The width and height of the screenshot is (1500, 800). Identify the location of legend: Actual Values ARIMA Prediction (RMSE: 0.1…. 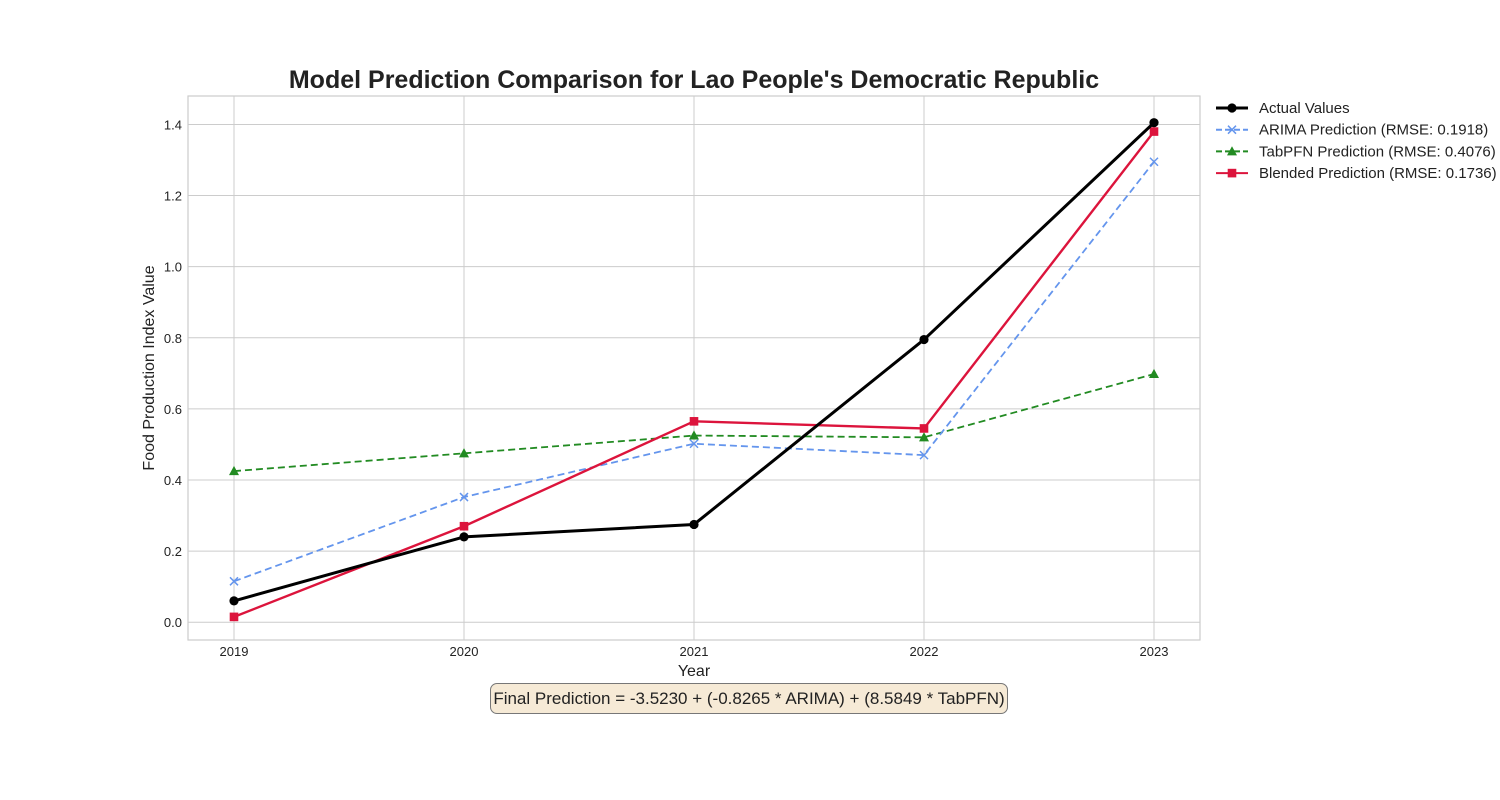
(1356, 141).